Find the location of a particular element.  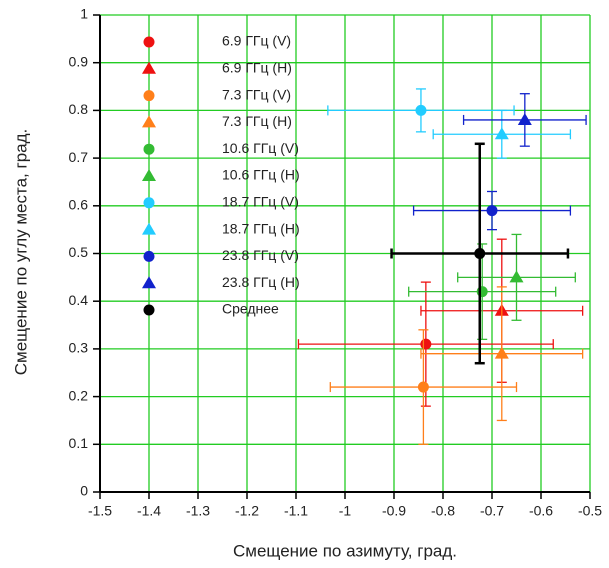

x-tick-label: -1.2 is located at coordinates (247, 511).